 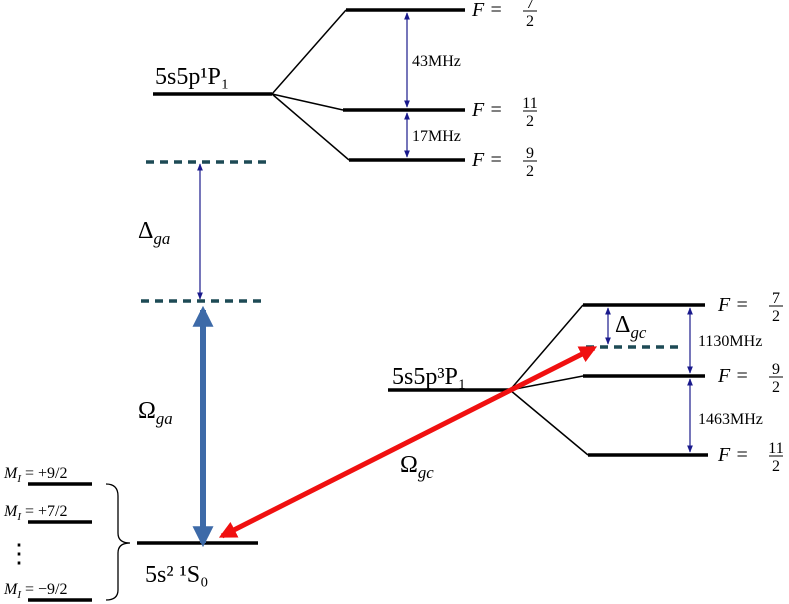 I want to click on symbol-label: Ωga, so click(x=155, y=413).